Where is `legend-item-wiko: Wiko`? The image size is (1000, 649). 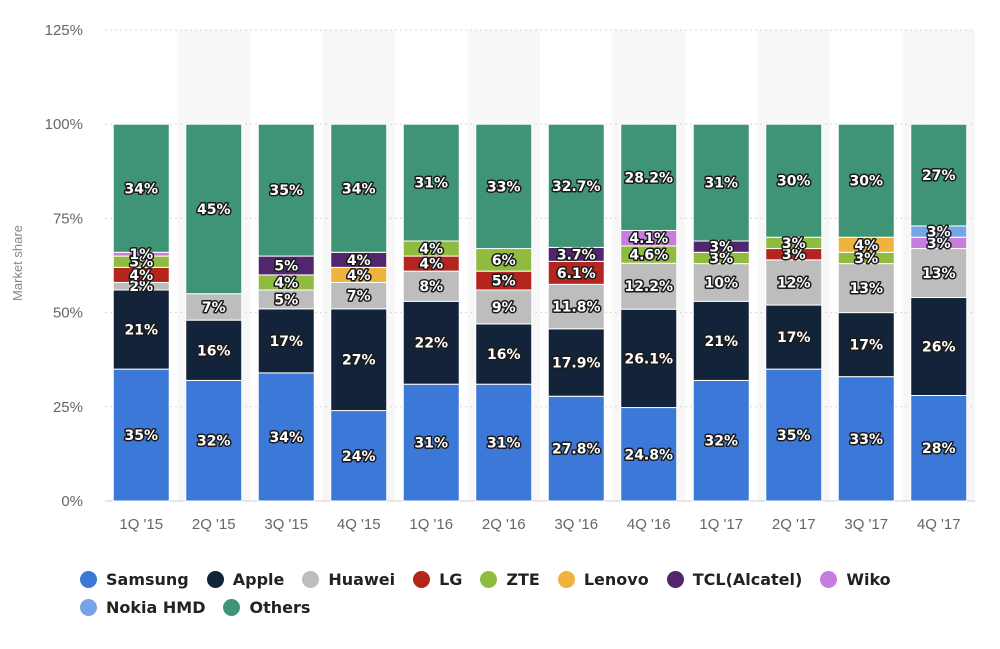
legend-item-wiko: Wiko is located at coordinates (855, 579).